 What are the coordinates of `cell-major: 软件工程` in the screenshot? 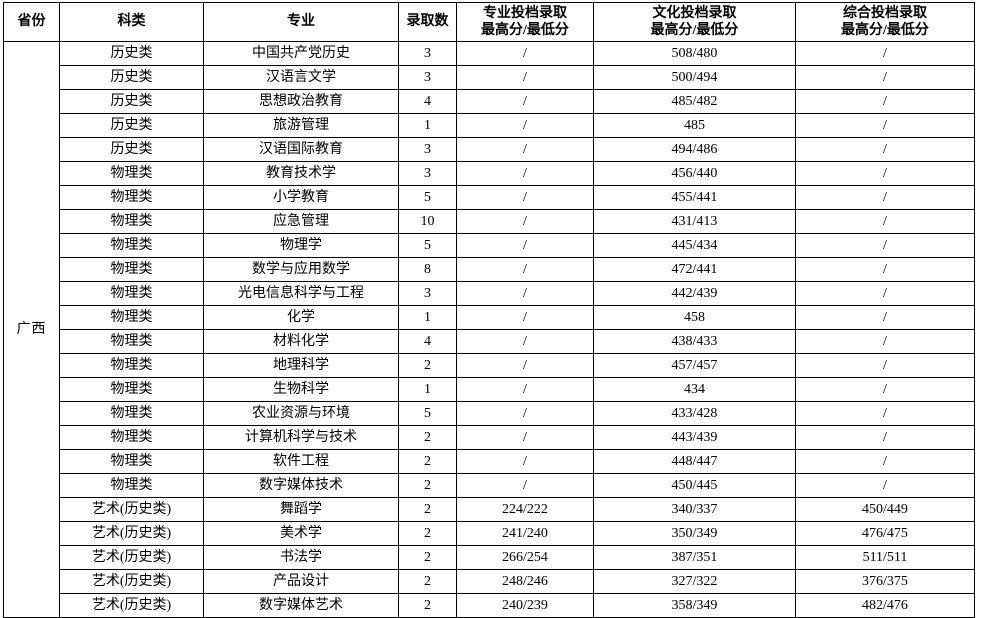 It's located at (301, 461).